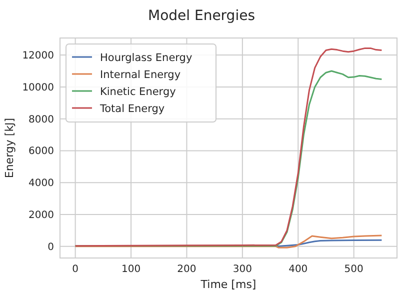 This screenshot has width=403, height=294. I want to click on legend-label: Kinetic Energy, so click(138, 92).